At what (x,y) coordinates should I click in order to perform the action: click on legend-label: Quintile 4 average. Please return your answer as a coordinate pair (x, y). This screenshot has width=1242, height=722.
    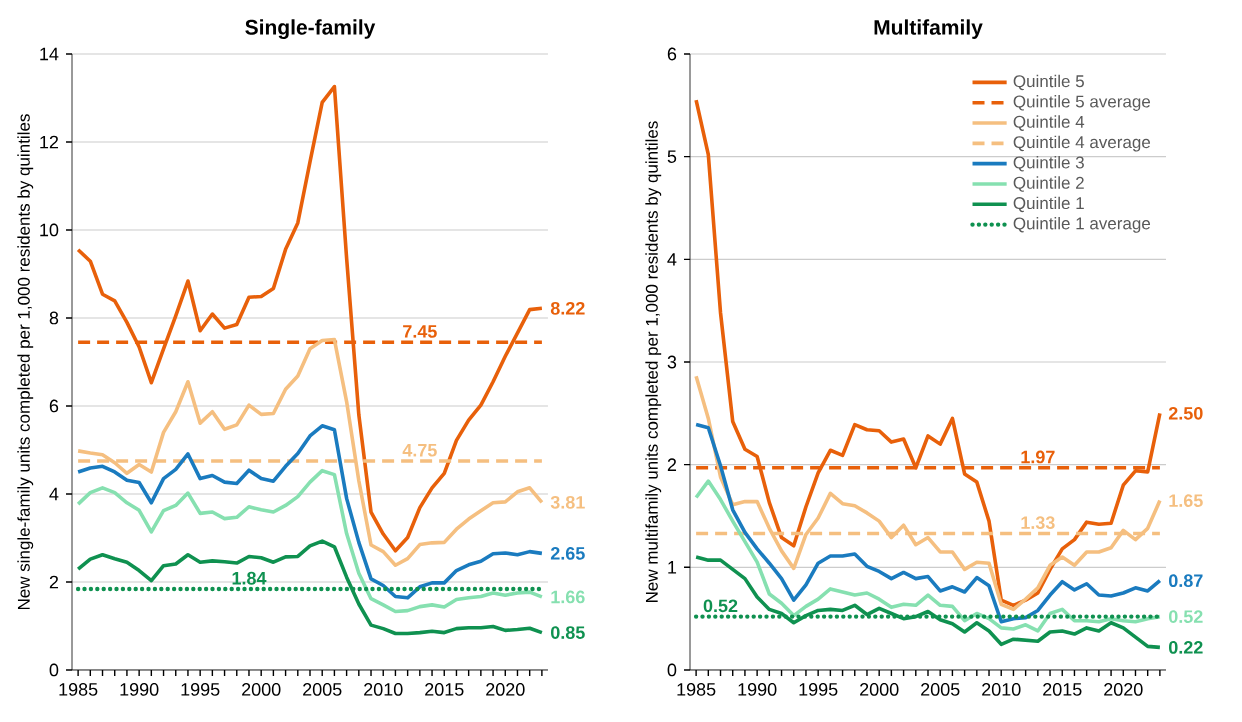
    Looking at the image, I should click on (1082, 143).